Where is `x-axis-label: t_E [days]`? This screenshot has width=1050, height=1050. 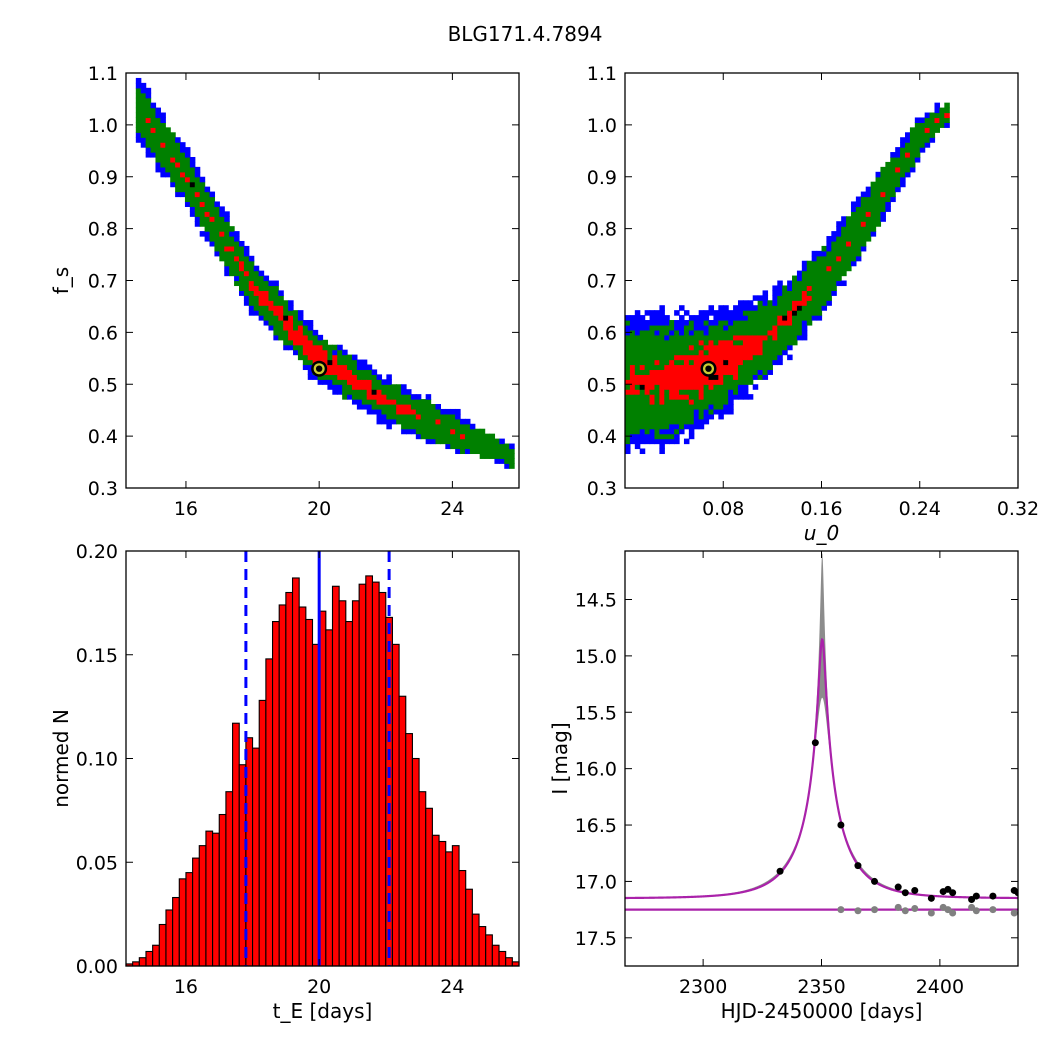 x-axis-label: t_E [days] is located at coordinates (323, 1011).